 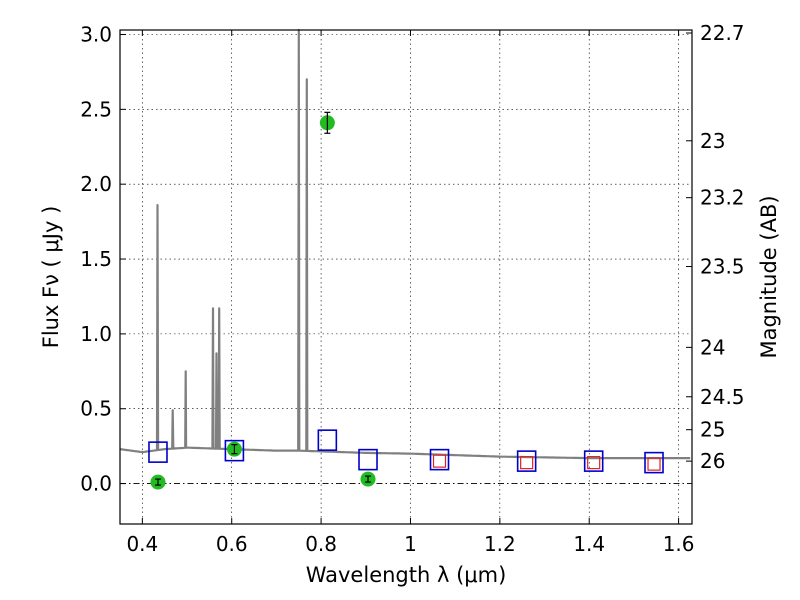 What do you see at coordinates (722, 198) in the screenshot?
I see `y2-tick-label: 23.2` at bounding box center [722, 198].